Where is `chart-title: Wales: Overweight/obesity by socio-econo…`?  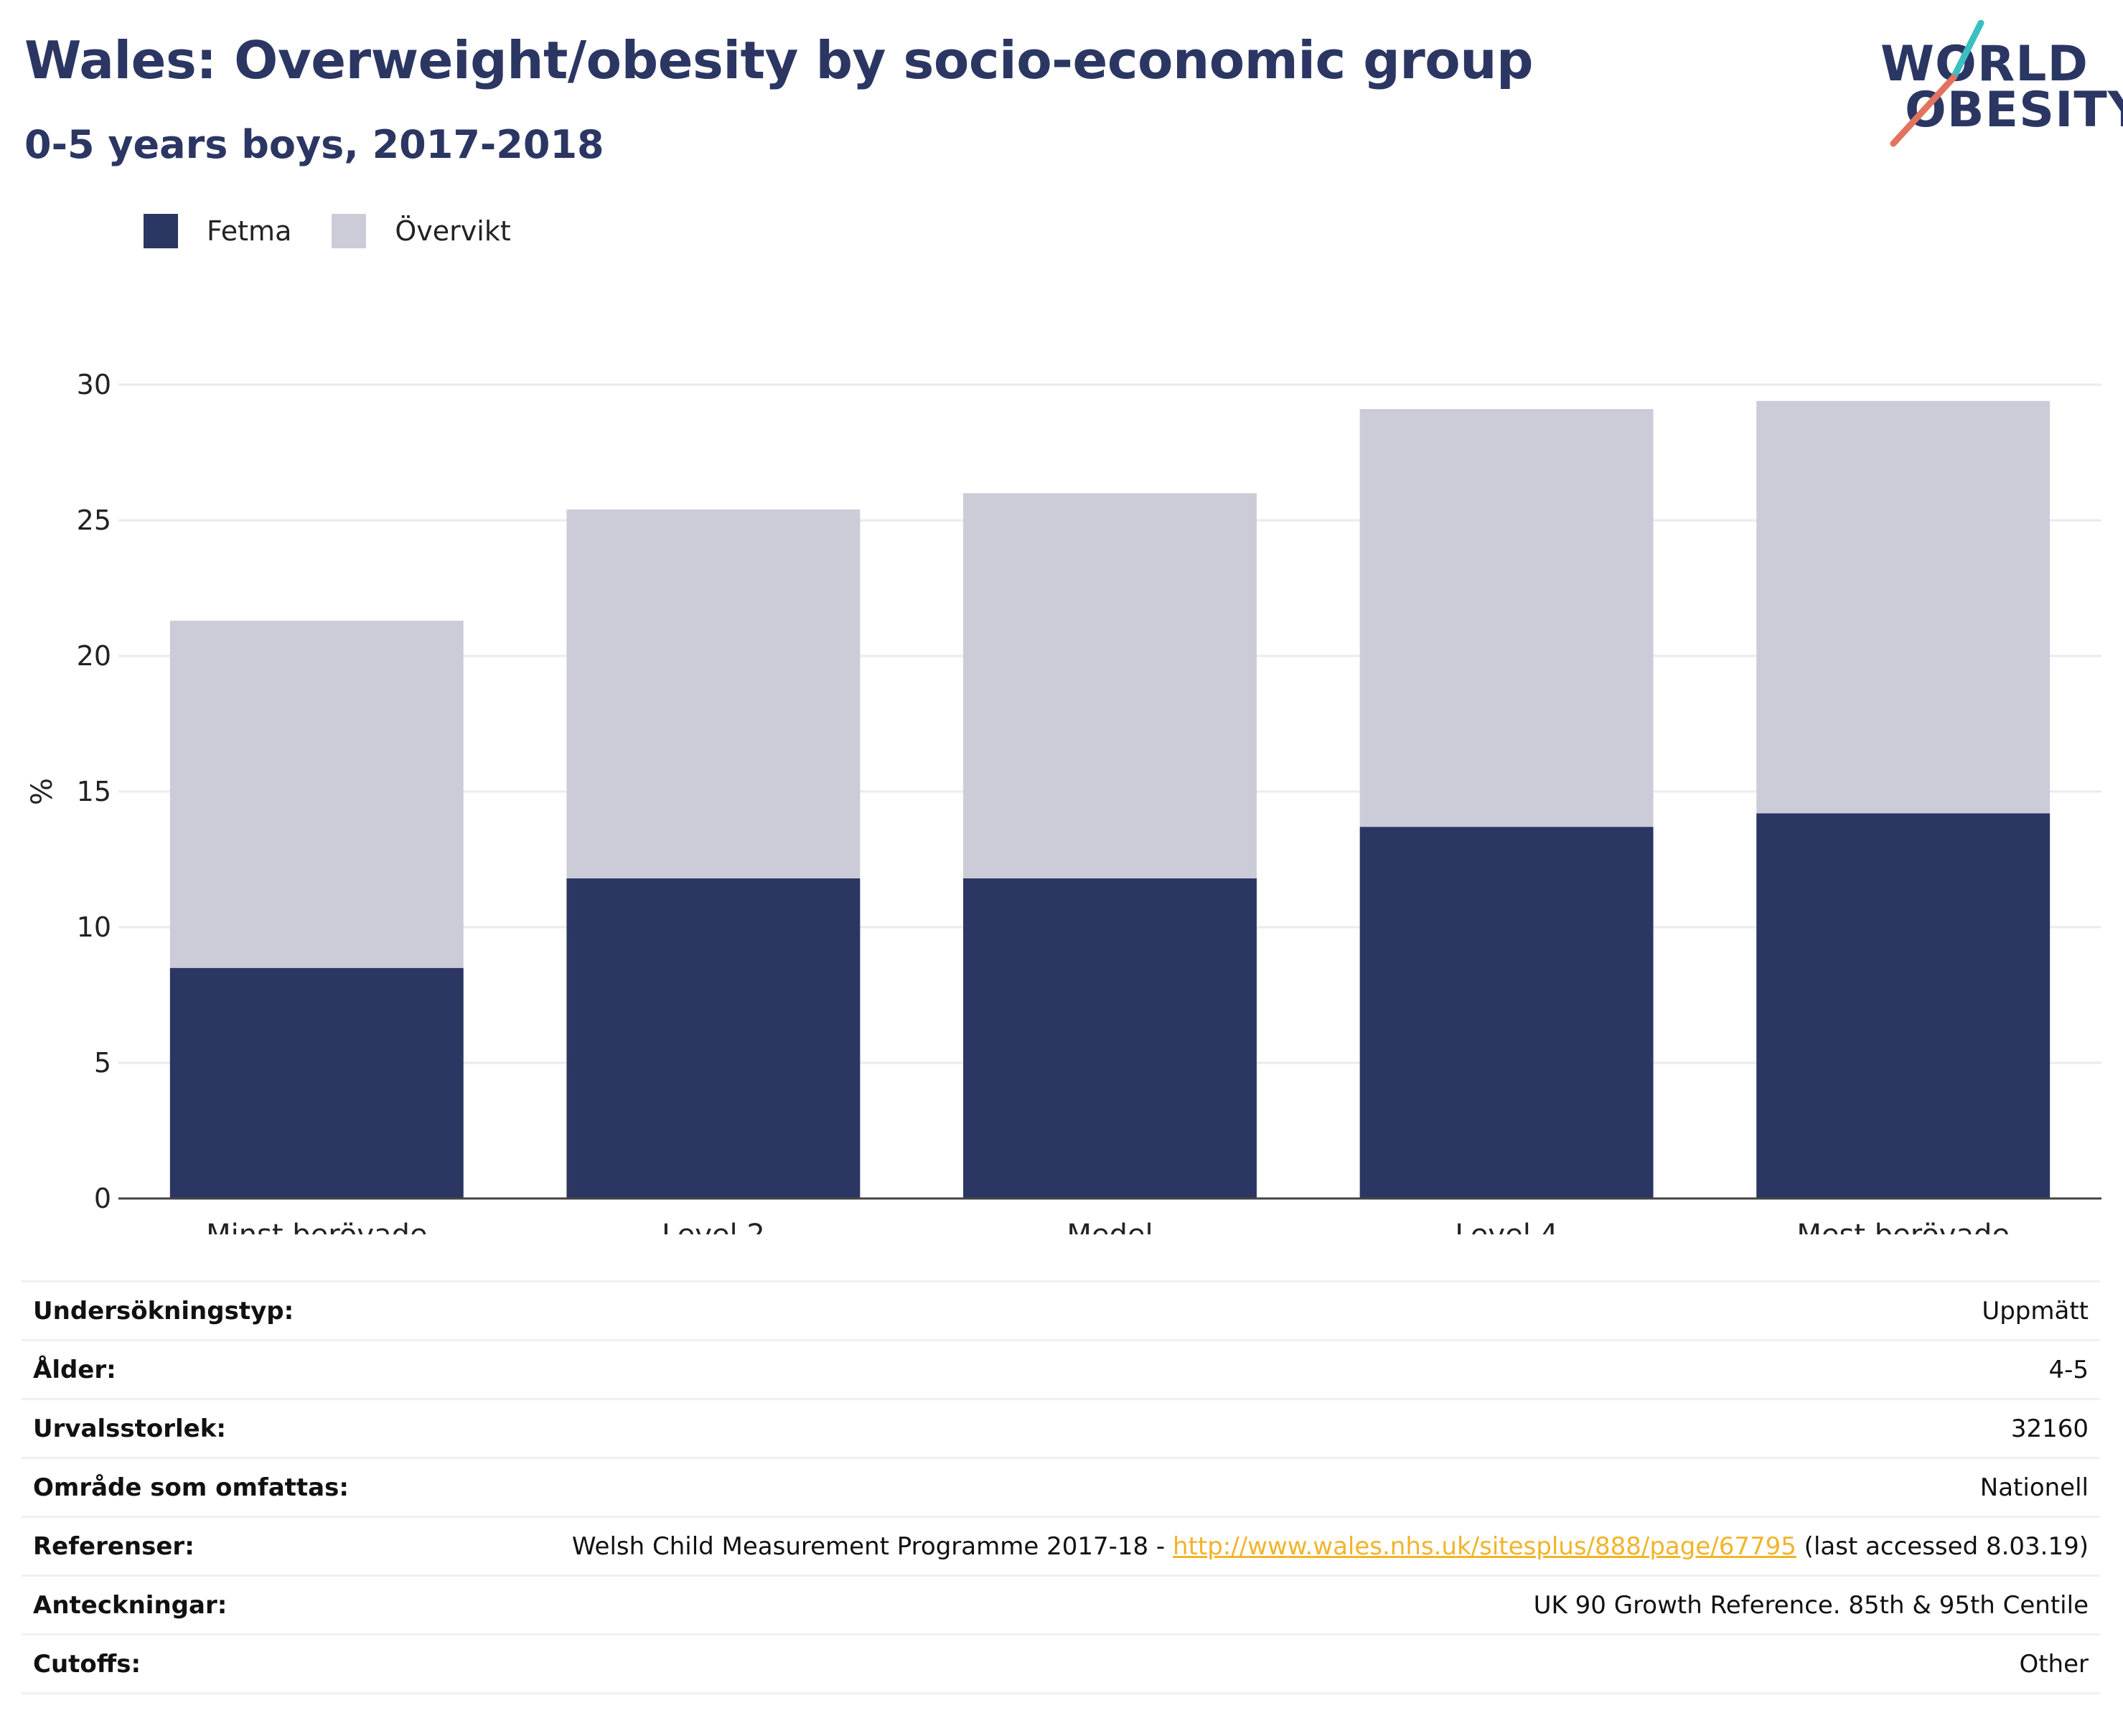
chart-title: Wales: Overweight/obesity by socio-econo… is located at coordinates (779, 60).